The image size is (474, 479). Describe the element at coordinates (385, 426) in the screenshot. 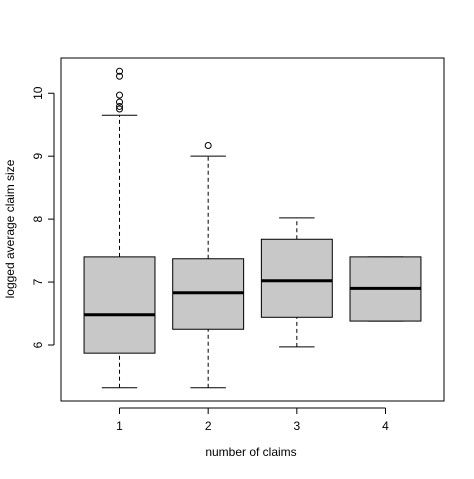

I see `x-tick-label: 4` at that location.